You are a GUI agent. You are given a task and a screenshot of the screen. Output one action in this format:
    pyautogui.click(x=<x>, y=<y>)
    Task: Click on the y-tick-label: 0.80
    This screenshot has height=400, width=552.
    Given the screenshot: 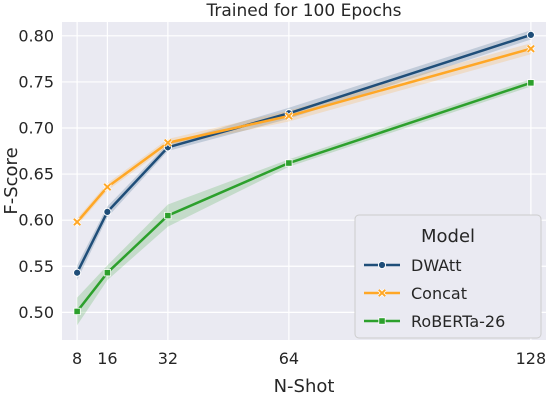 What is the action you would take?
    pyautogui.click(x=36, y=35)
    